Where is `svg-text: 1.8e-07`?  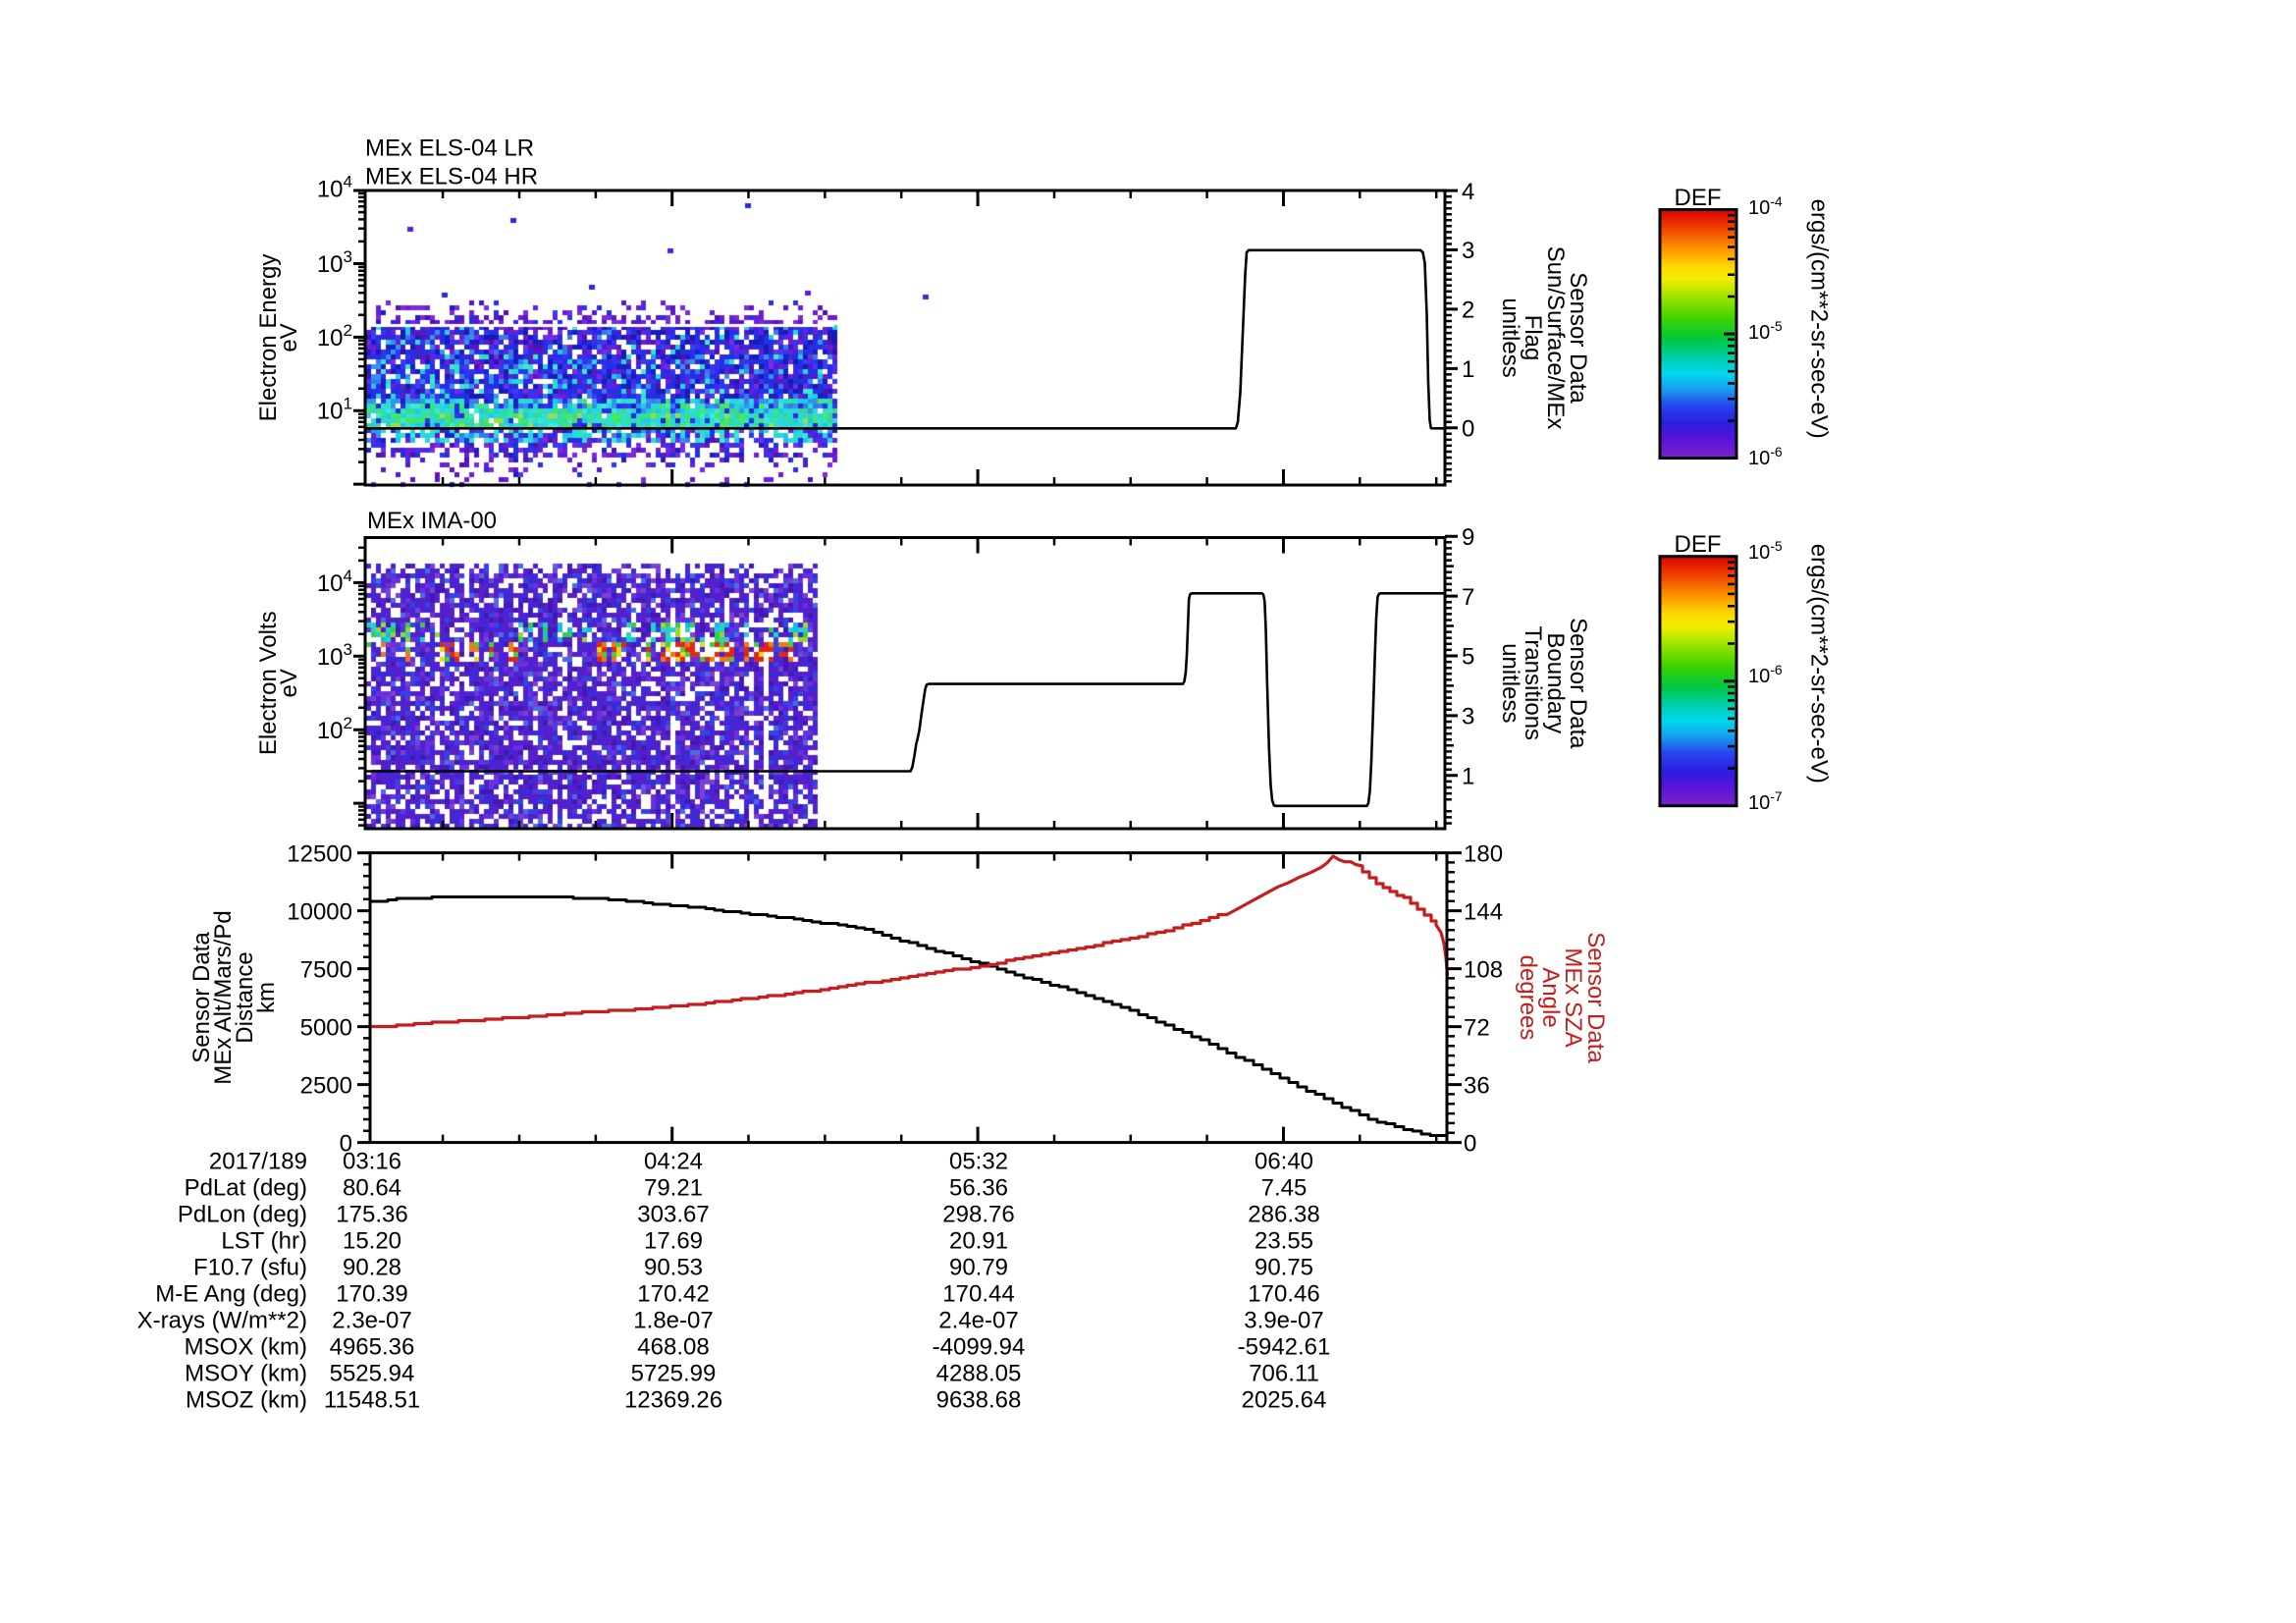
svg-text: 1.8e-07 is located at coordinates (673, 1321).